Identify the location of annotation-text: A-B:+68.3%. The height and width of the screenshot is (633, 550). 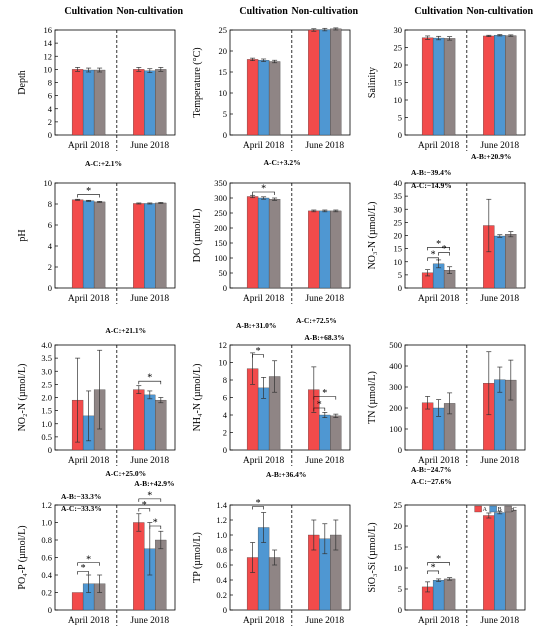
(324, 337).